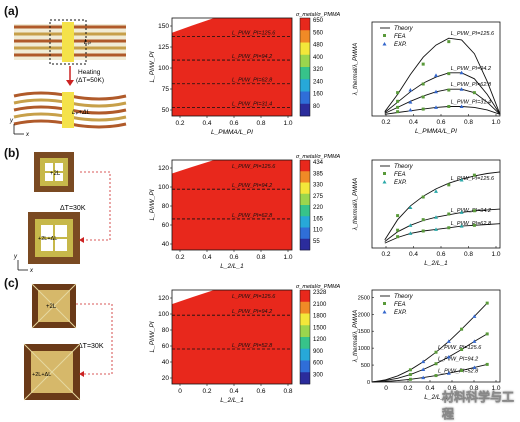  I want to click on y-tick-label: 50, so click(166, 110).